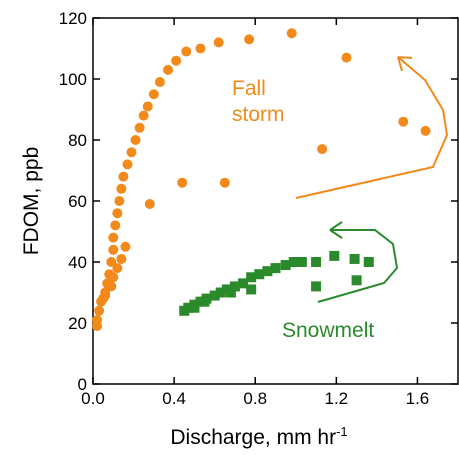 The height and width of the screenshot is (455, 459). I want to click on x-axis-label: Discharge, mm hr, so click(253, 437).